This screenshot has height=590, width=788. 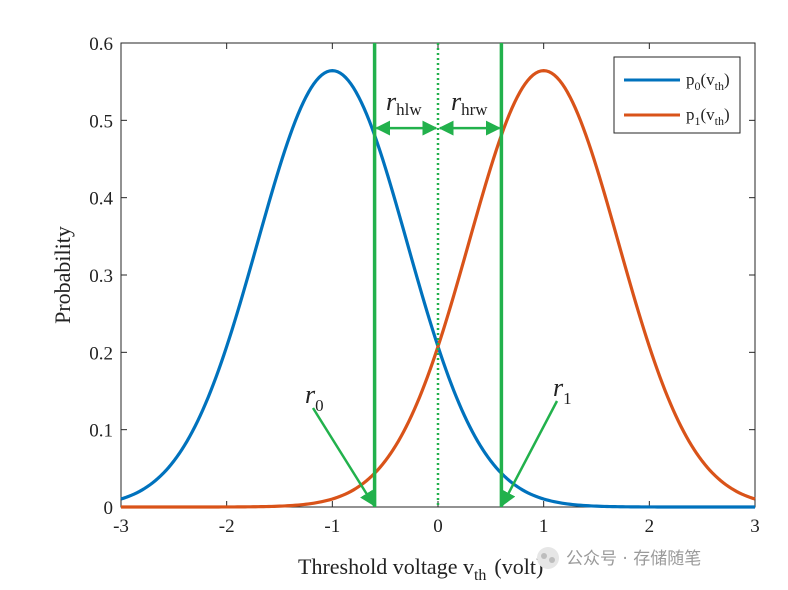 What do you see at coordinates (548, 558) in the screenshot?
I see `watermark-logo-icon` at bounding box center [548, 558].